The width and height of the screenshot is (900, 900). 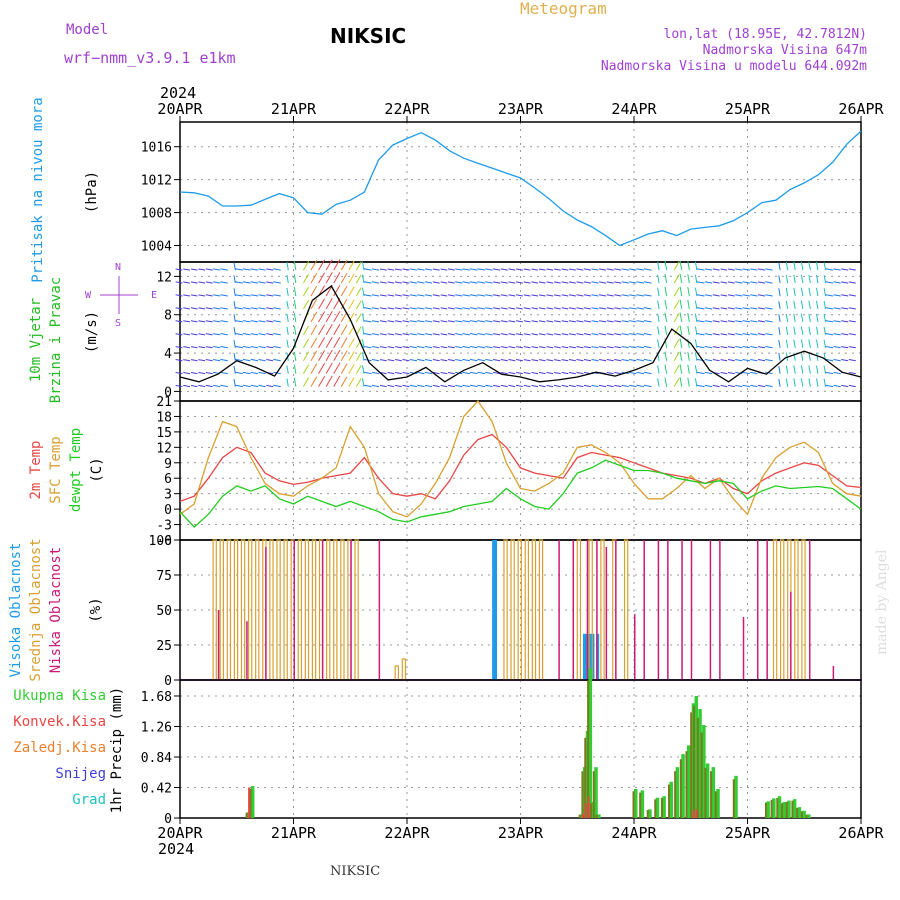 I want to click on station-title: NIKSIC, so click(x=368, y=36).